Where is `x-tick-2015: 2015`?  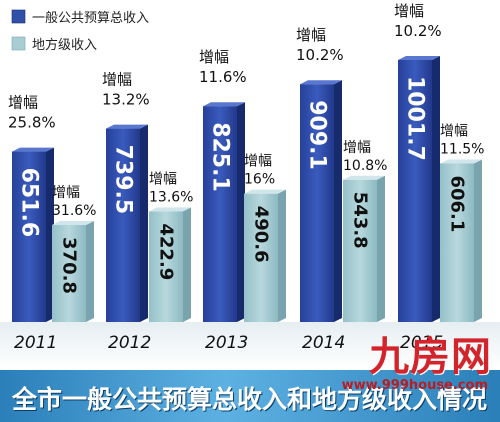
x-tick-2015: 2015 is located at coordinates (421, 343).